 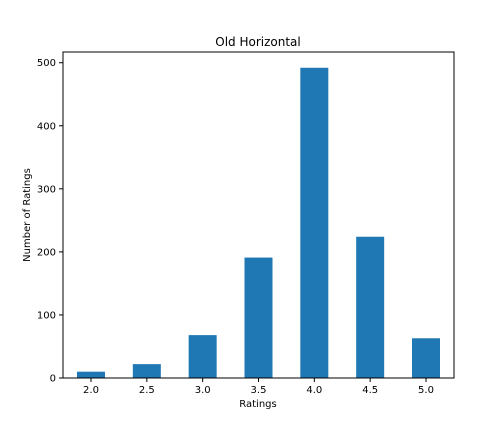 What do you see at coordinates (50, 221) in the screenshot?
I see `y-axis-ticks: 0 100 200 300 400 500` at bounding box center [50, 221].